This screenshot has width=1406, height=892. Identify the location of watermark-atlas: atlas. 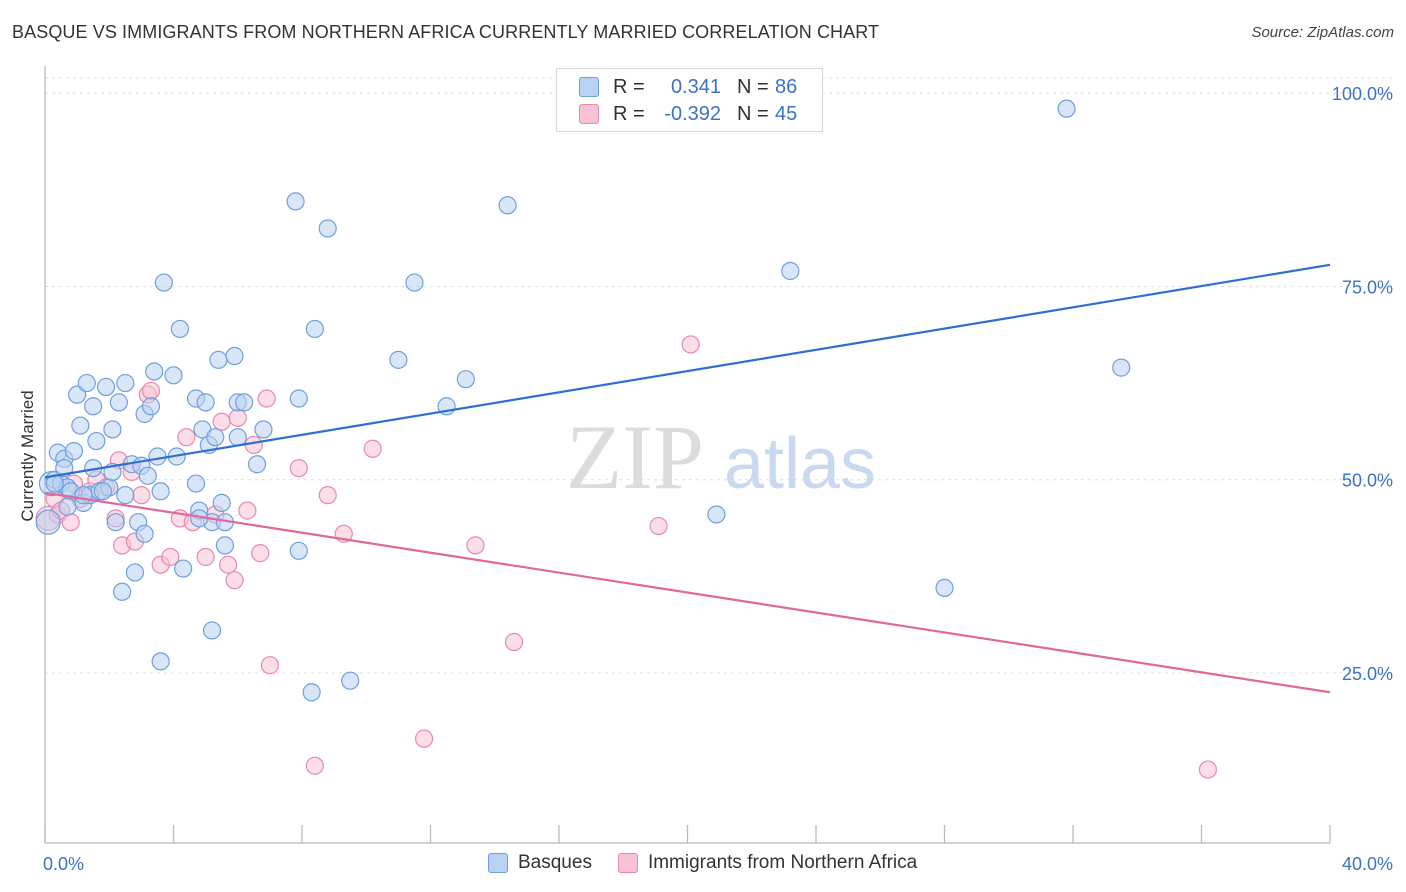
(800, 464).